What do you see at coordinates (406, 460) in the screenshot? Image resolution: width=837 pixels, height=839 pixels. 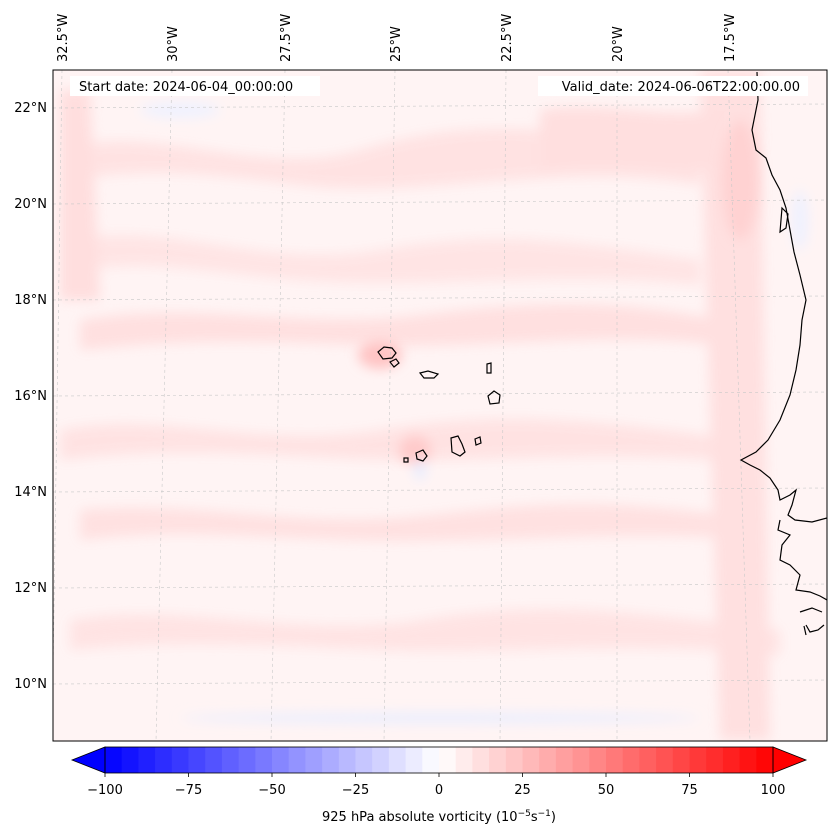 I see `island-brava` at bounding box center [406, 460].